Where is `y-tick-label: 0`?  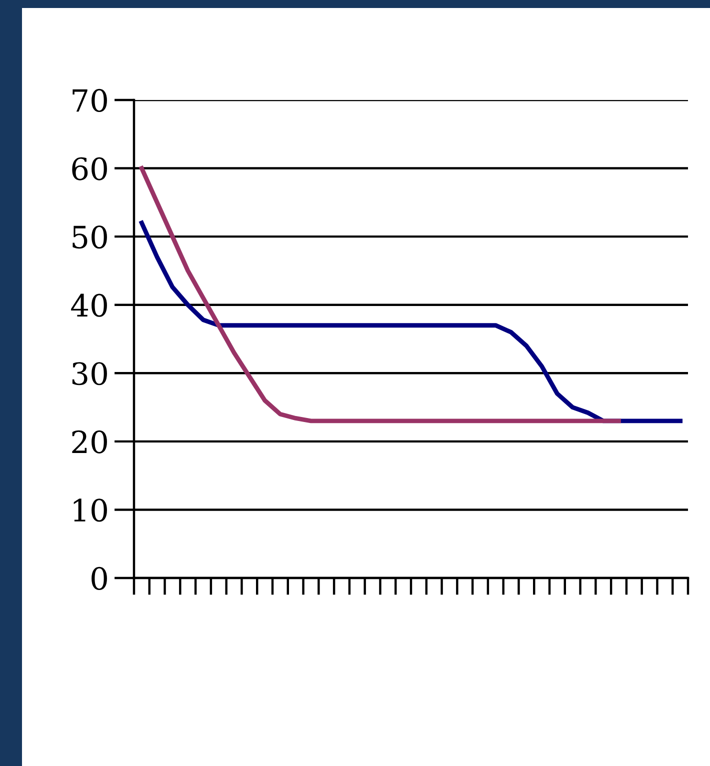
y-tick-label: 0 is located at coordinates (99, 578).